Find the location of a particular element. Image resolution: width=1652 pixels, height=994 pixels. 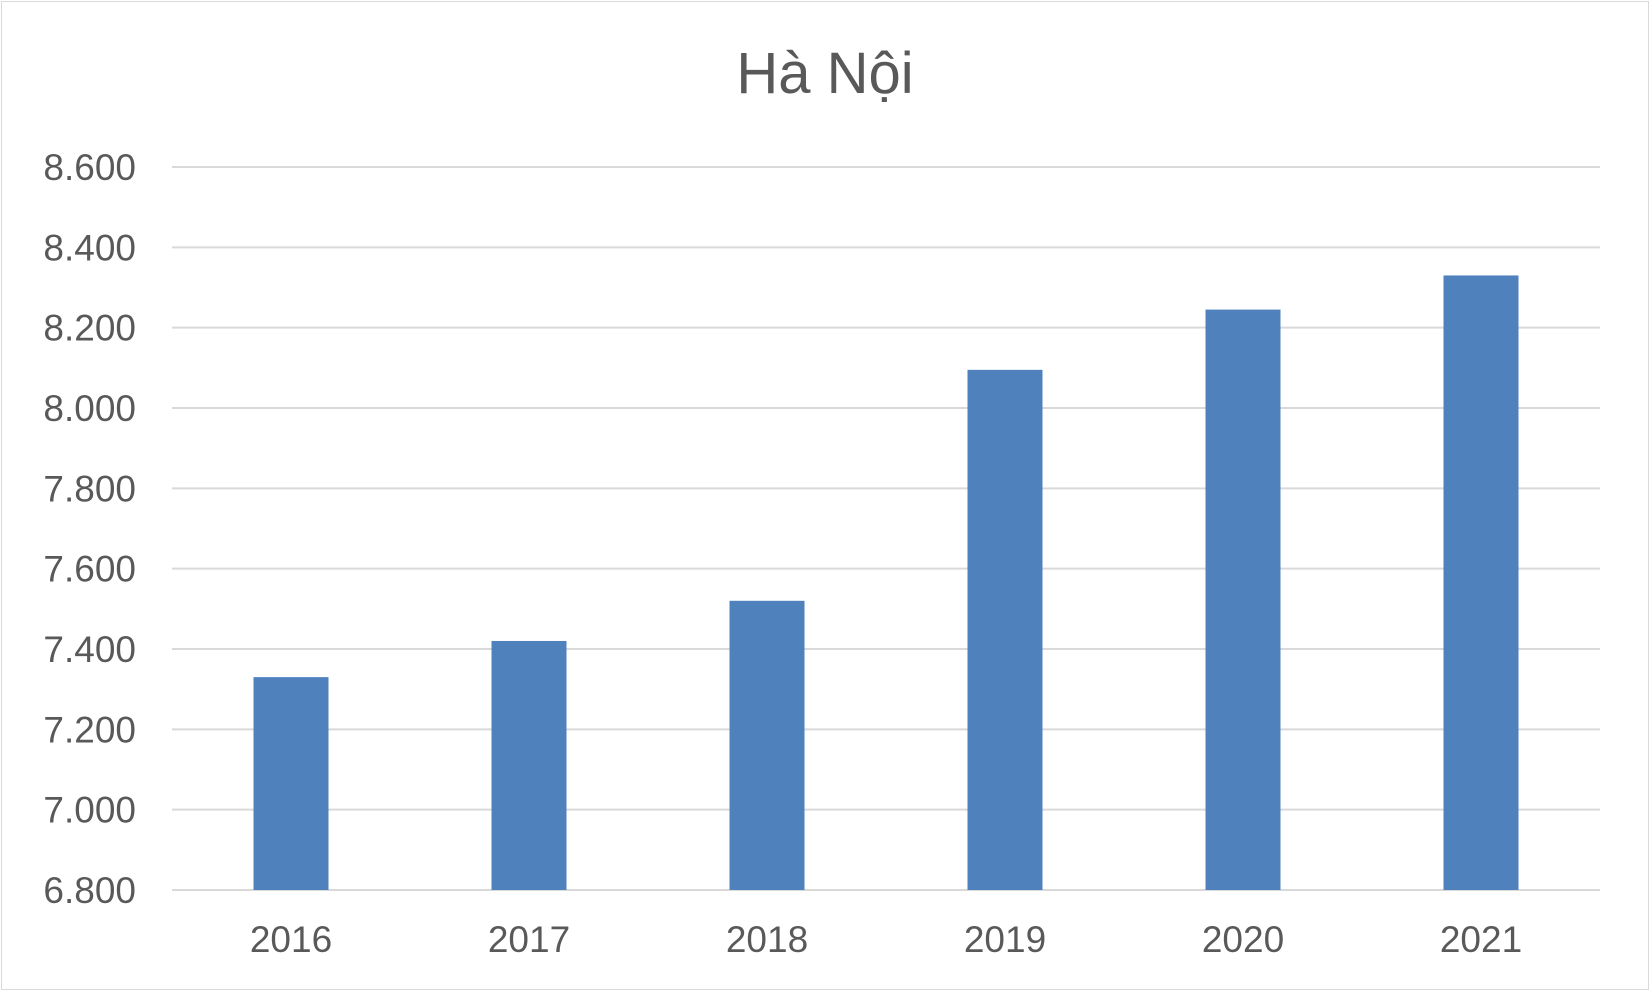

y-tick-label: 7.400 is located at coordinates (89, 649).